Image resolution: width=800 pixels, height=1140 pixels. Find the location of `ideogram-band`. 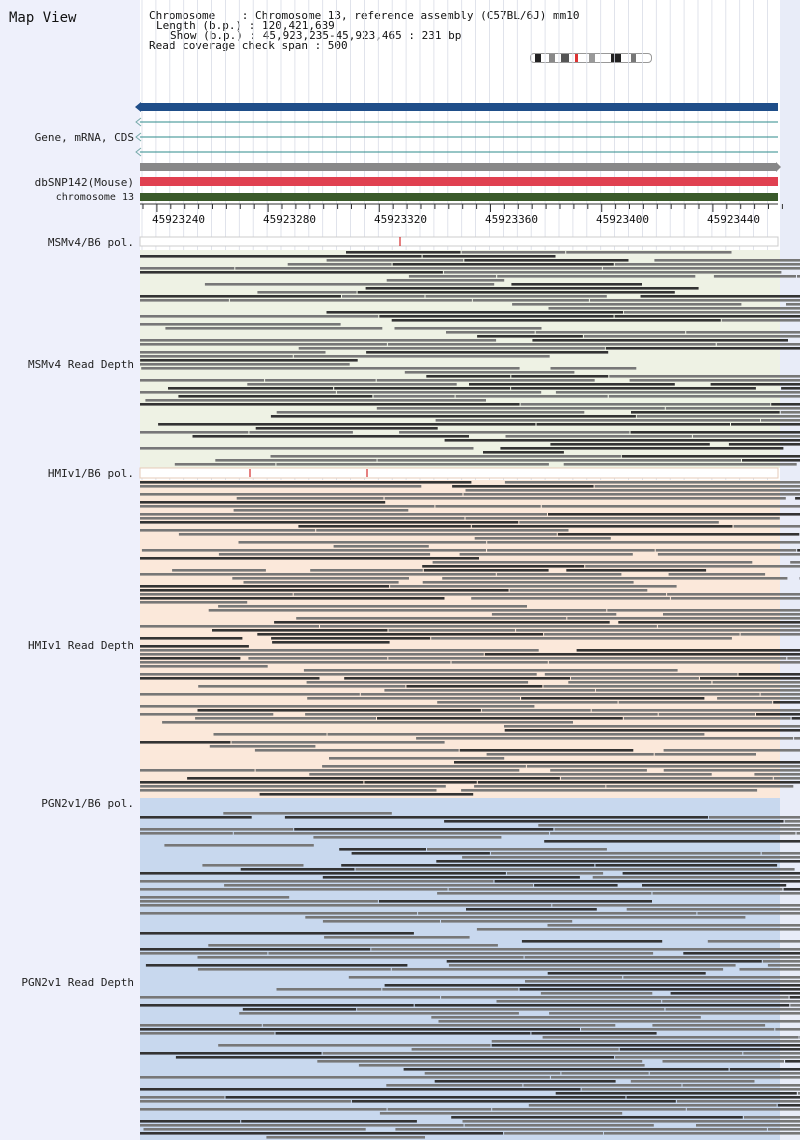

ideogram-band is located at coordinates (552, 58).